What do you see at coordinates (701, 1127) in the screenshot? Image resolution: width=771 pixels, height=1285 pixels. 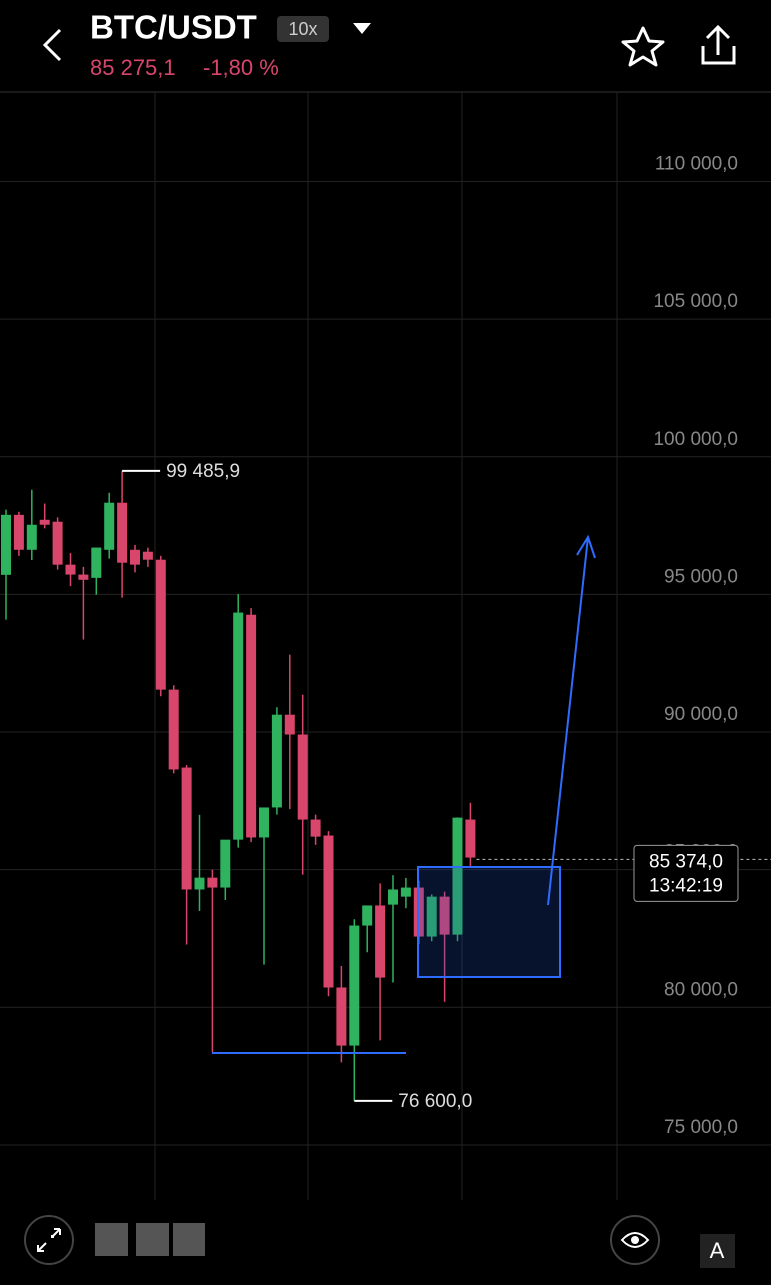 I see `y-tick-label: 75 000,0` at bounding box center [701, 1127].